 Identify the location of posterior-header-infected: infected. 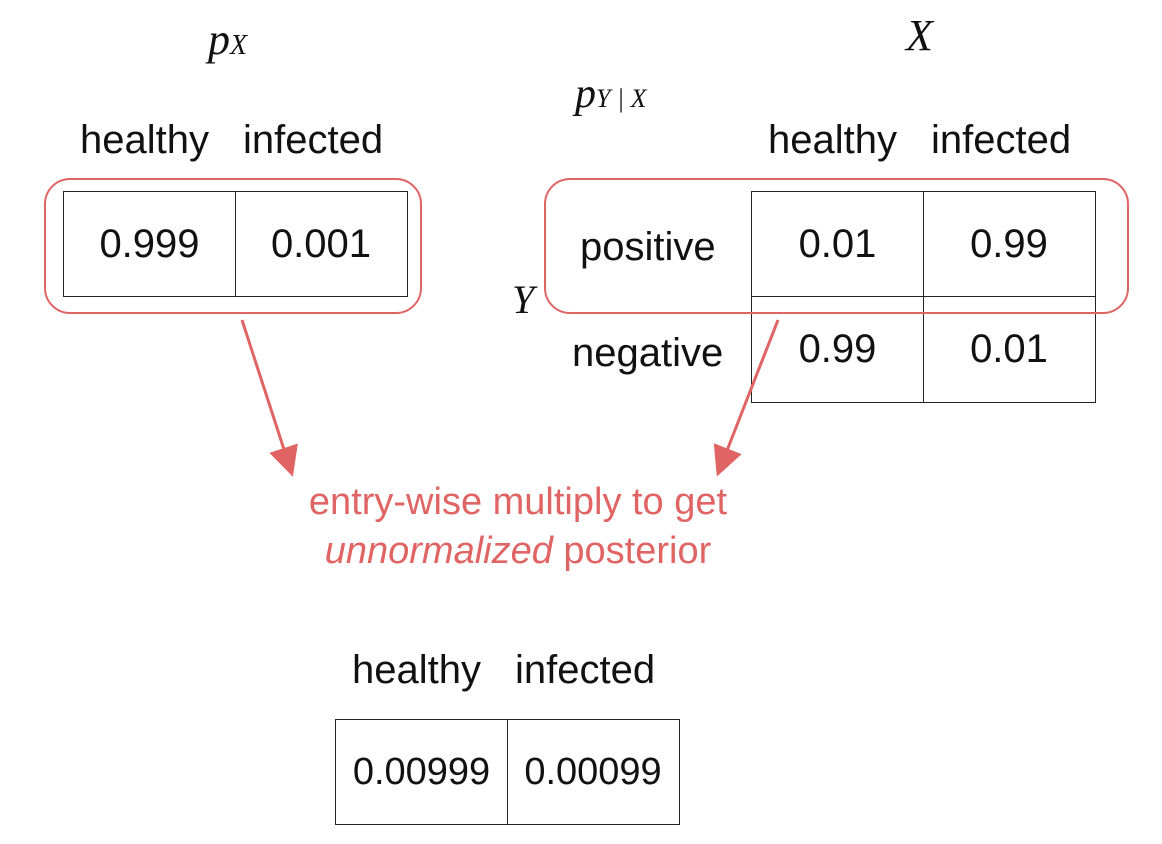
(585, 670).